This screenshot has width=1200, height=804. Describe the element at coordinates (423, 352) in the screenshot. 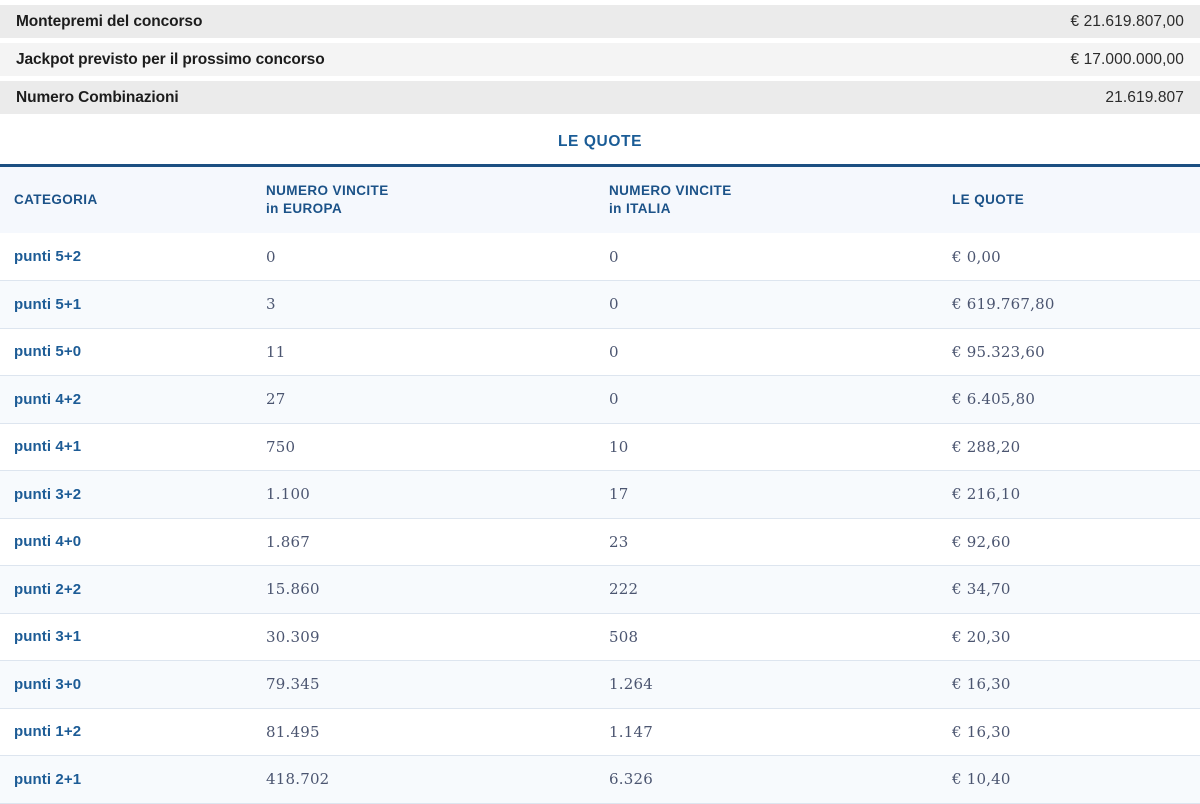

I see `cell-vincite-europa: 11` at that location.